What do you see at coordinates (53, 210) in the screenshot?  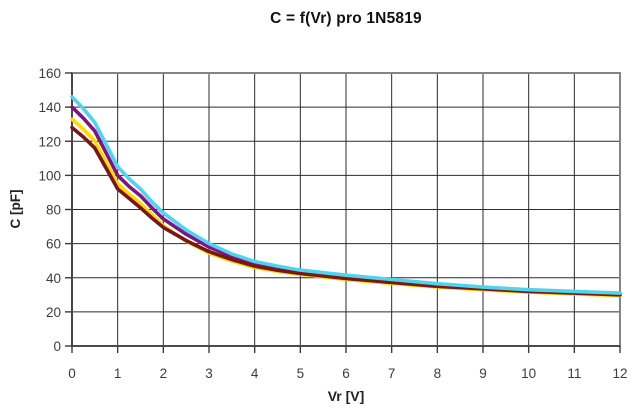 I see `y-tick-label: 80` at bounding box center [53, 210].